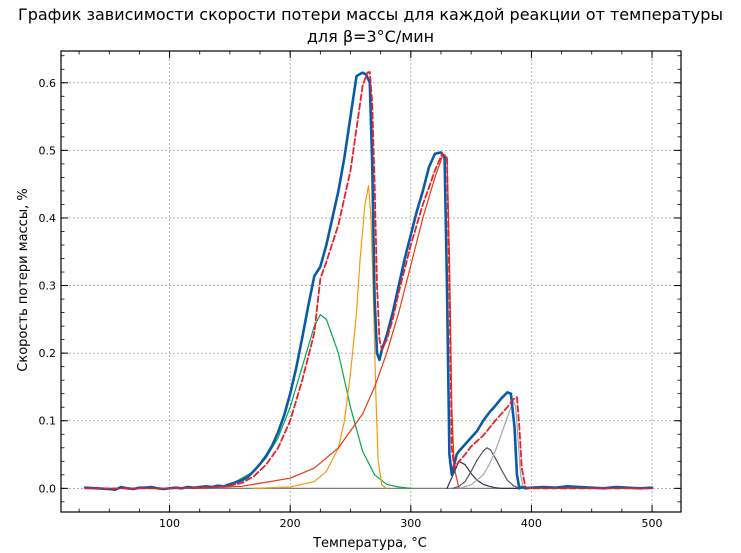  What do you see at coordinates (48, 353) in the screenshot?
I see `y-tick-label-2: 0.2` at bounding box center [48, 353].